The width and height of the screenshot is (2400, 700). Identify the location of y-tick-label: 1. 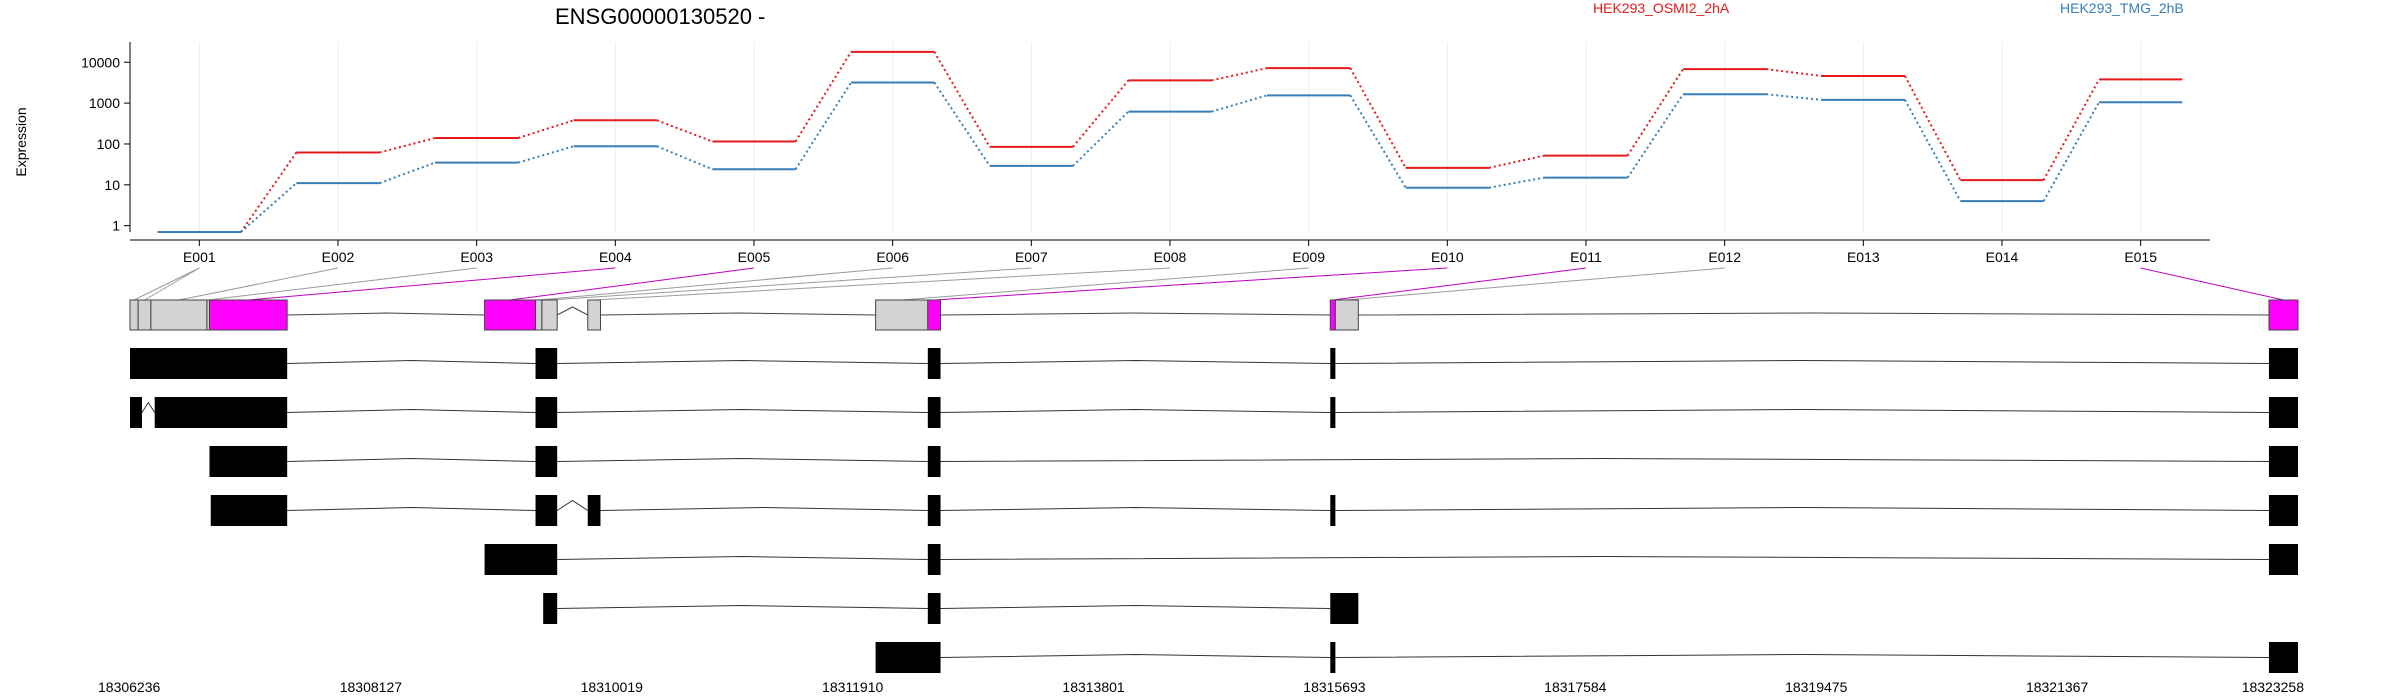
(116, 226).